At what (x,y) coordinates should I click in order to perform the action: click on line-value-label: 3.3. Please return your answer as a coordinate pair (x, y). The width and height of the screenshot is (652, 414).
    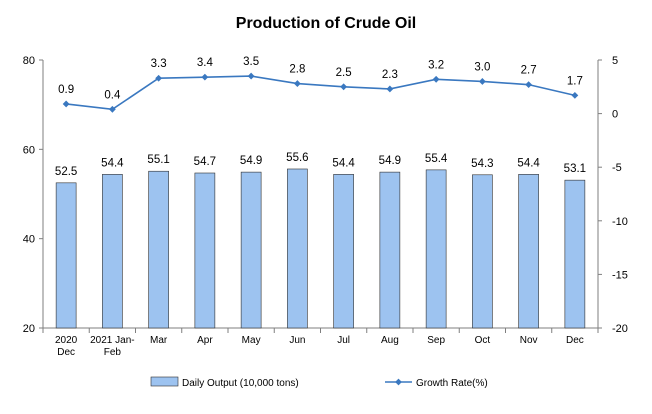
    Looking at the image, I should click on (159, 64).